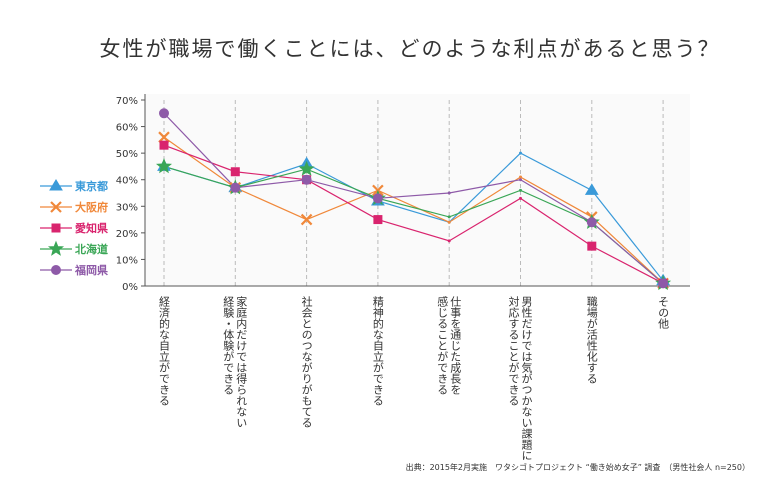 This screenshot has width=784, height=480. I want to click on legend-label: 福岡県, so click(91, 270).